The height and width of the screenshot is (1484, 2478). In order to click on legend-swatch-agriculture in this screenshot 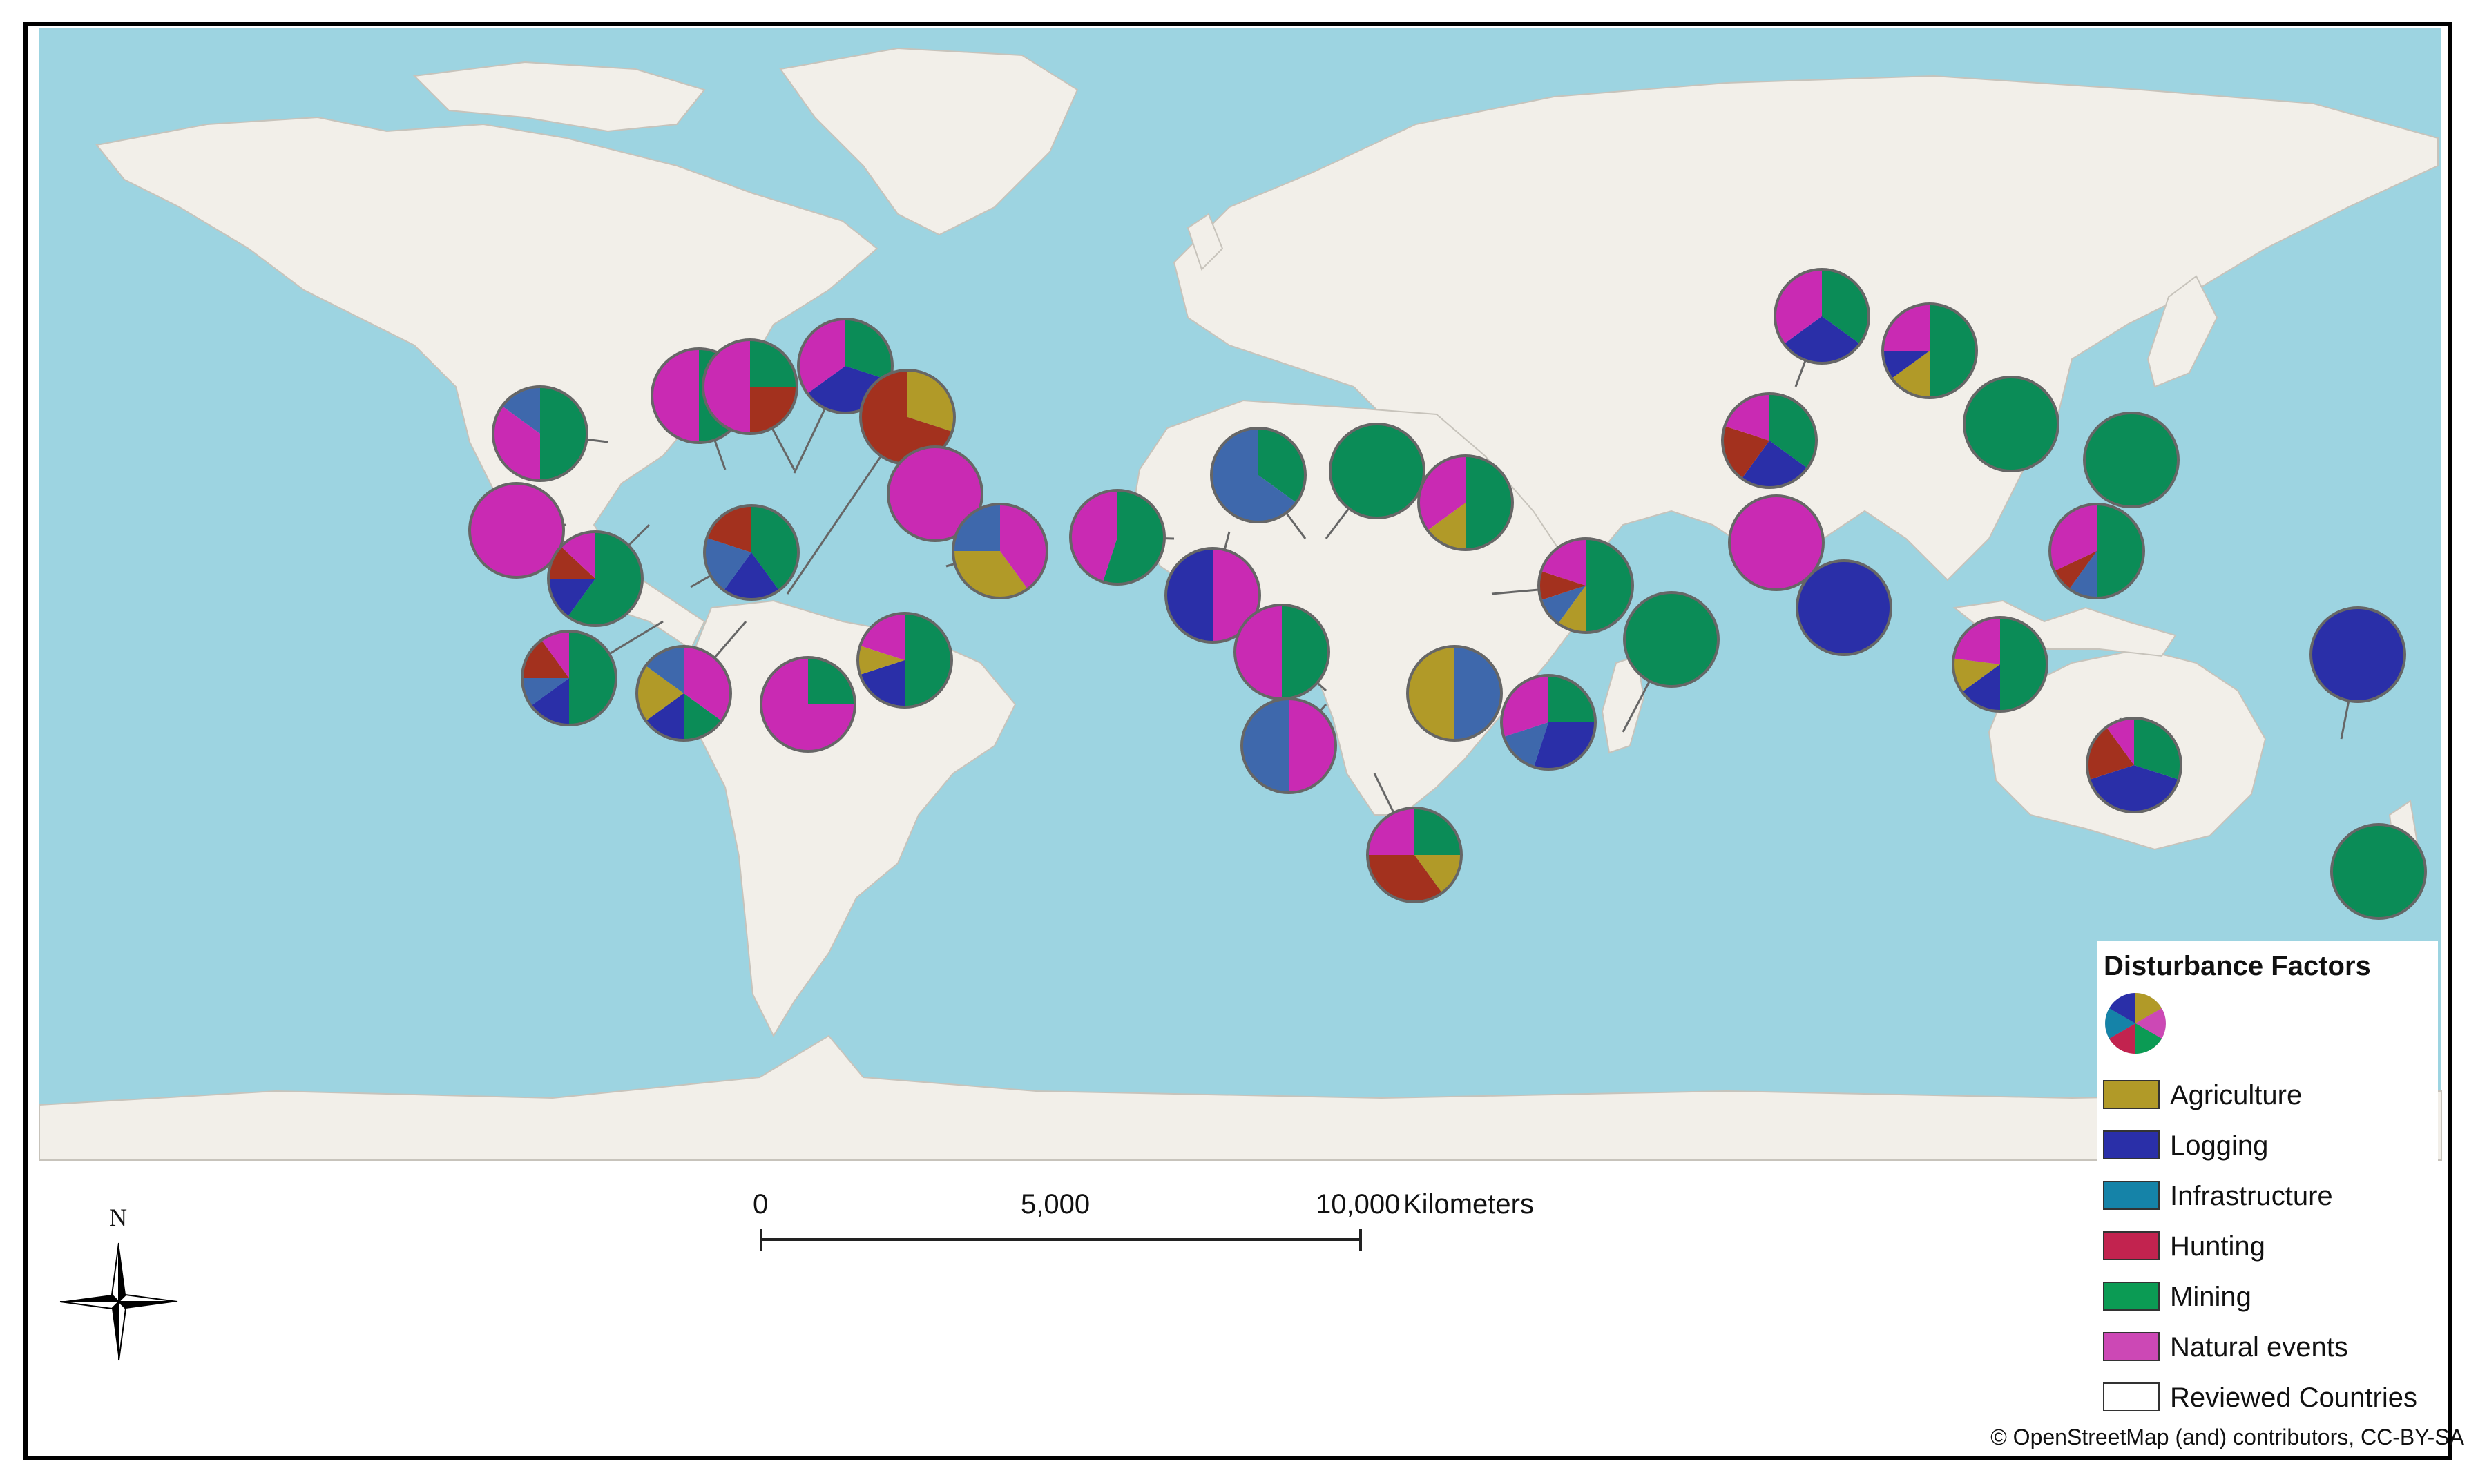, I will do `click(2131, 1094)`.